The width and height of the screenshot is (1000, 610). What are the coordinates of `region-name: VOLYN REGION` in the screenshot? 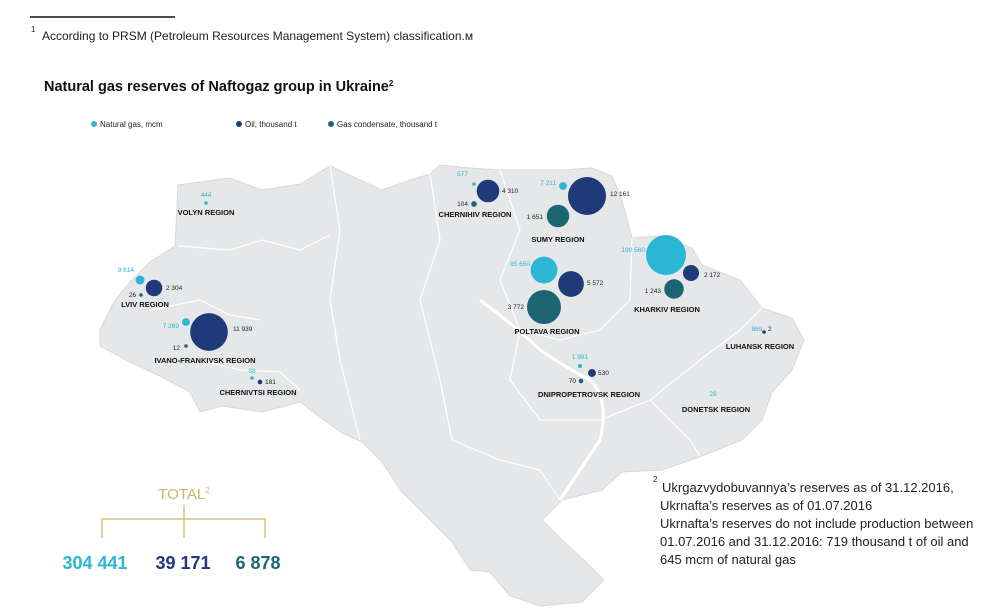 It's located at (206, 212).